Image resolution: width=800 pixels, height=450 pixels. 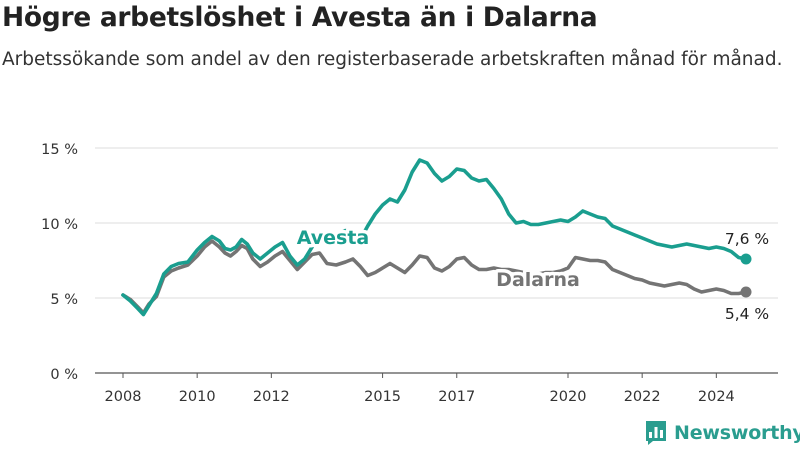 What do you see at coordinates (456, 397) in the screenshot?
I see `x-tick-label: 2017` at bounding box center [456, 397].